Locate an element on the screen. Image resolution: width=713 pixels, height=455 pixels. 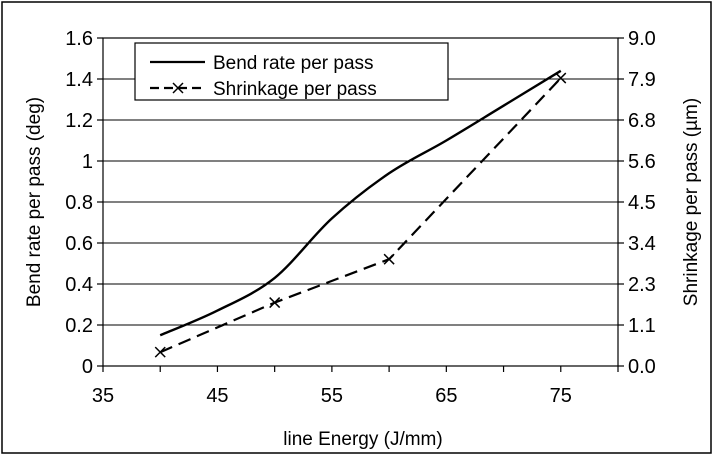
x-tick-label: 45 is located at coordinates (217, 396).